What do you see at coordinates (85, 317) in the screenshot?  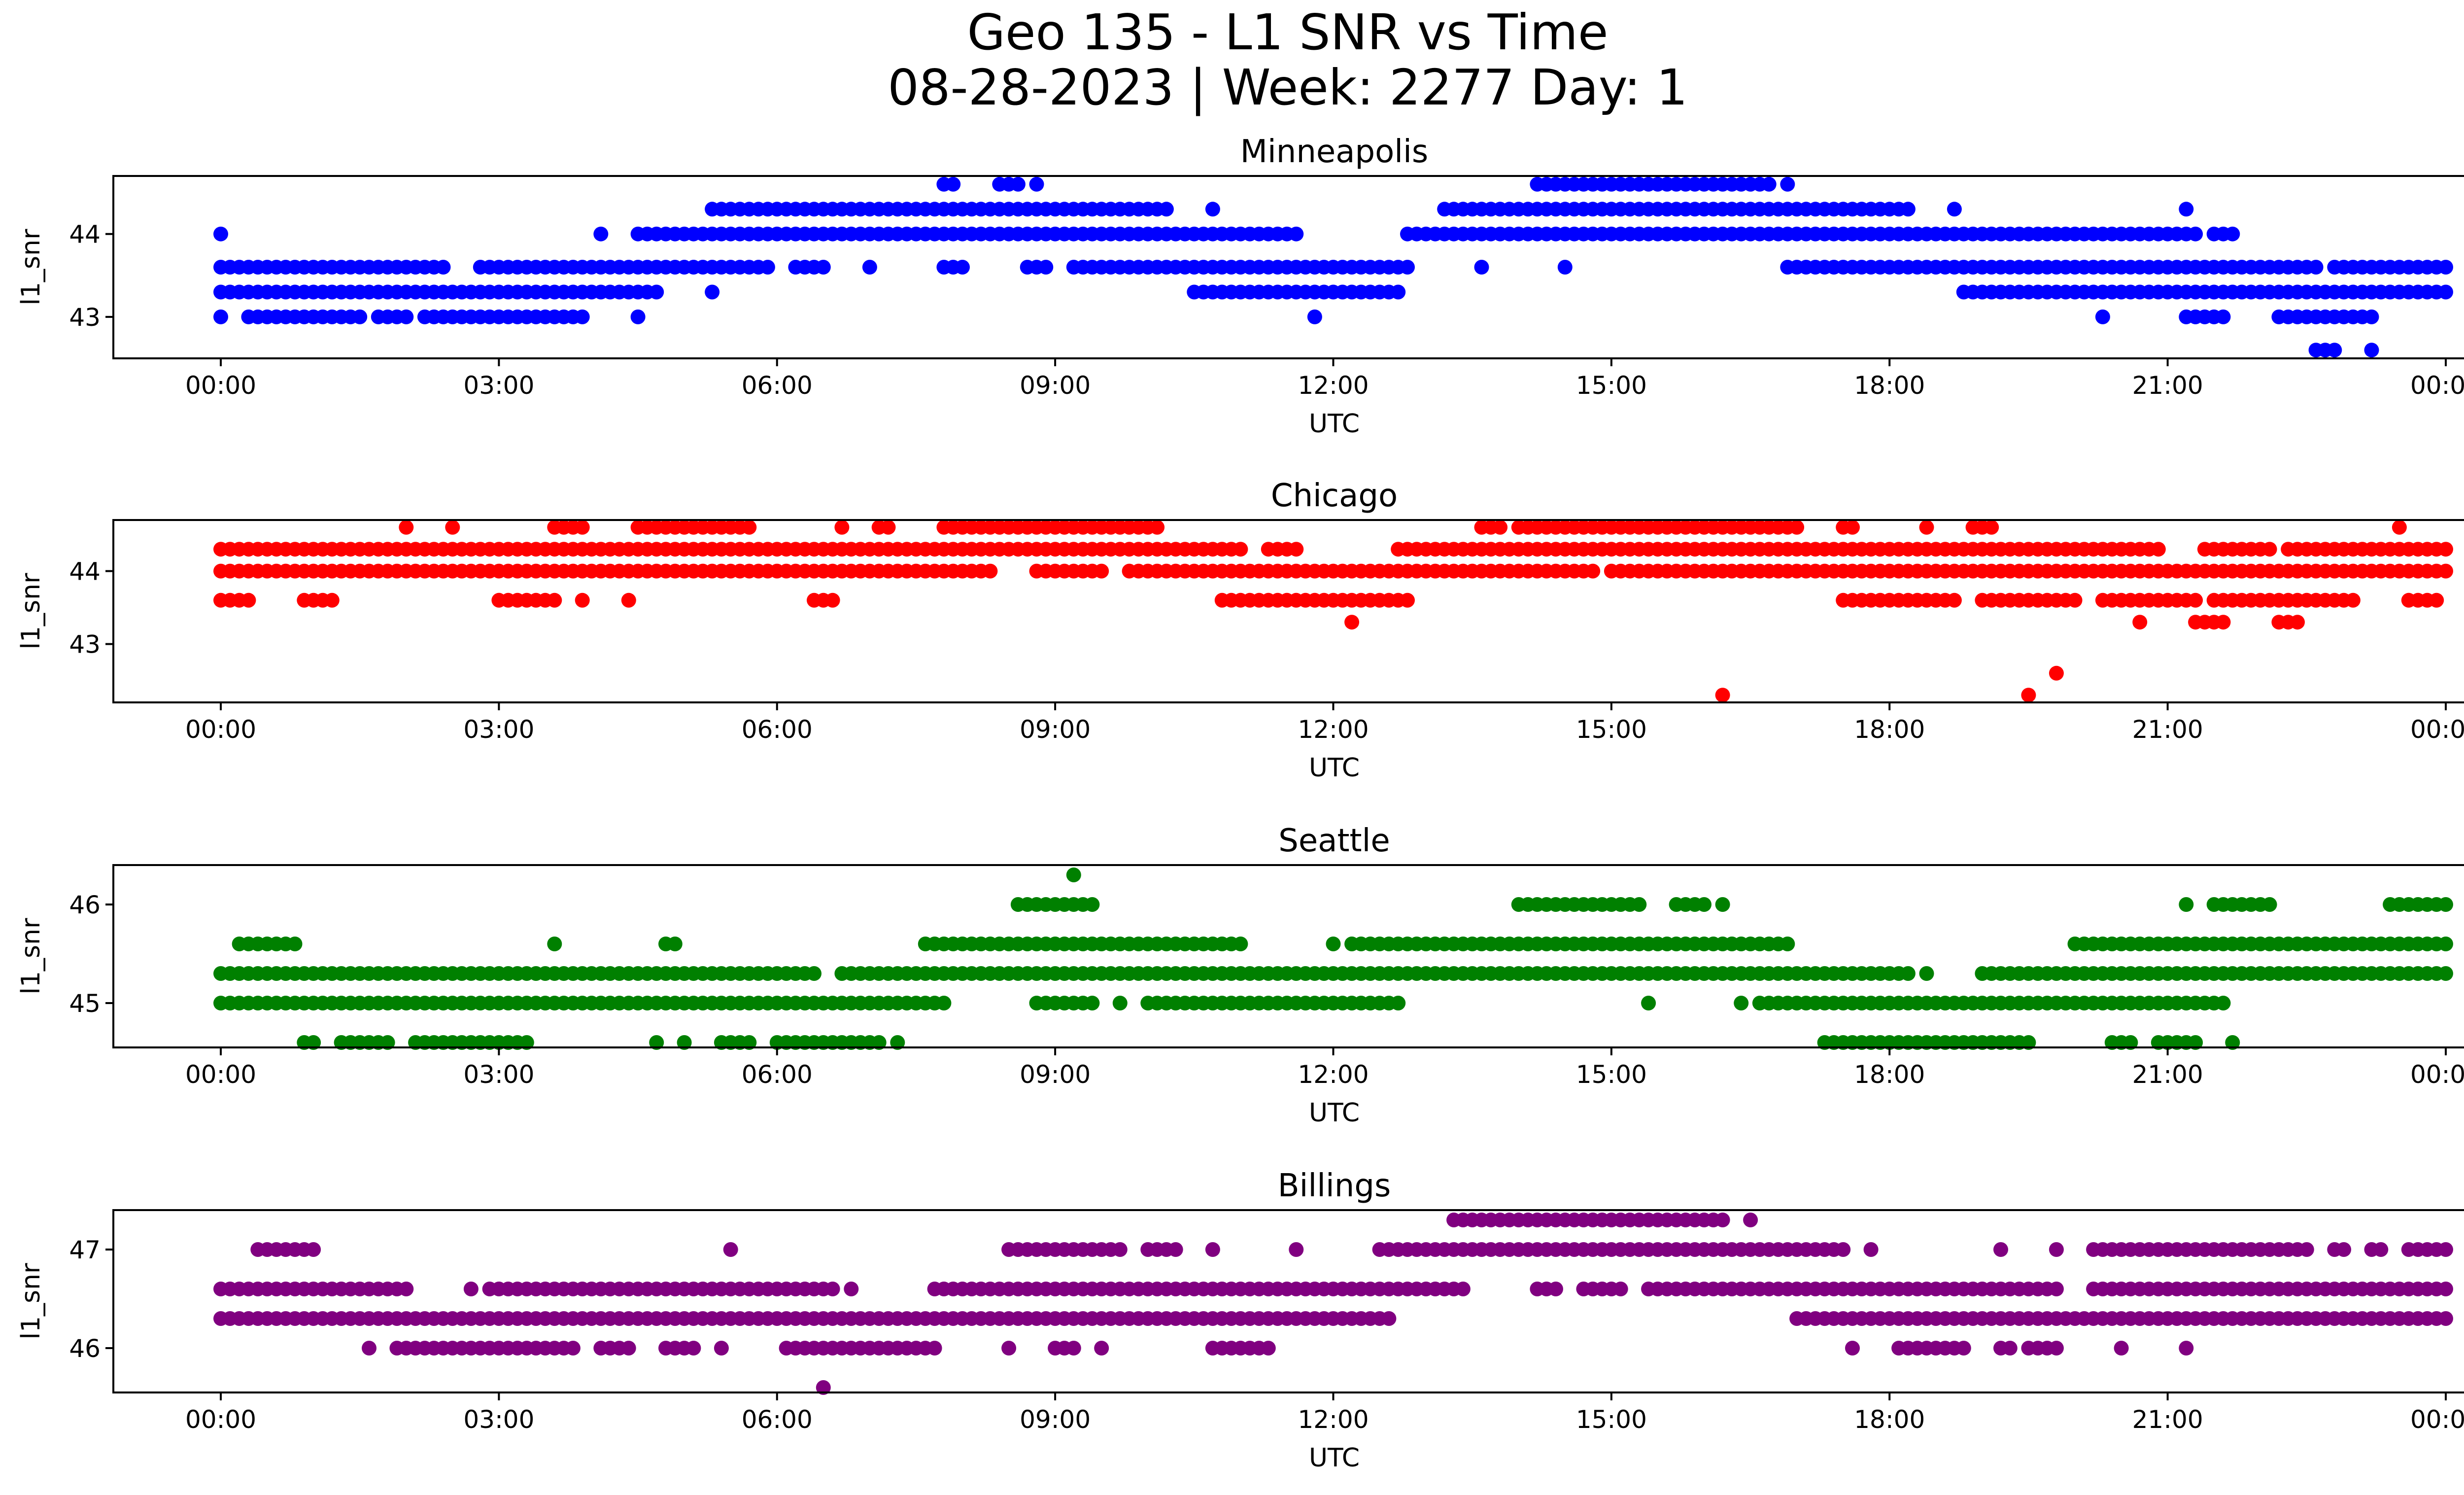 I see `y-tick-label: 43` at bounding box center [85, 317].